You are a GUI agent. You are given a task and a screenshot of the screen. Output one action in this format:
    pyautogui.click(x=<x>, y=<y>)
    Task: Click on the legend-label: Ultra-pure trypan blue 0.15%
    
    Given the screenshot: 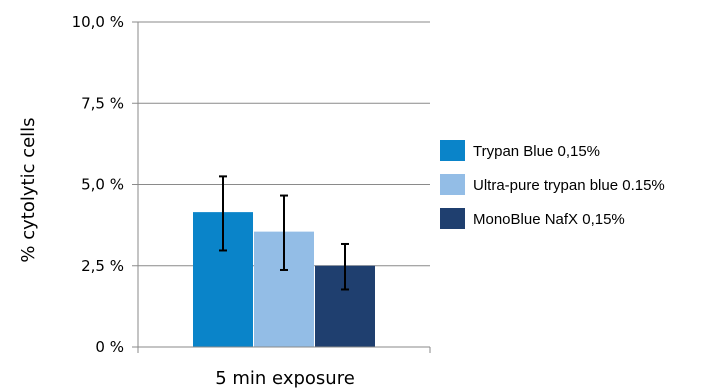 What is the action you would take?
    pyautogui.click(x=569, y=185)
    